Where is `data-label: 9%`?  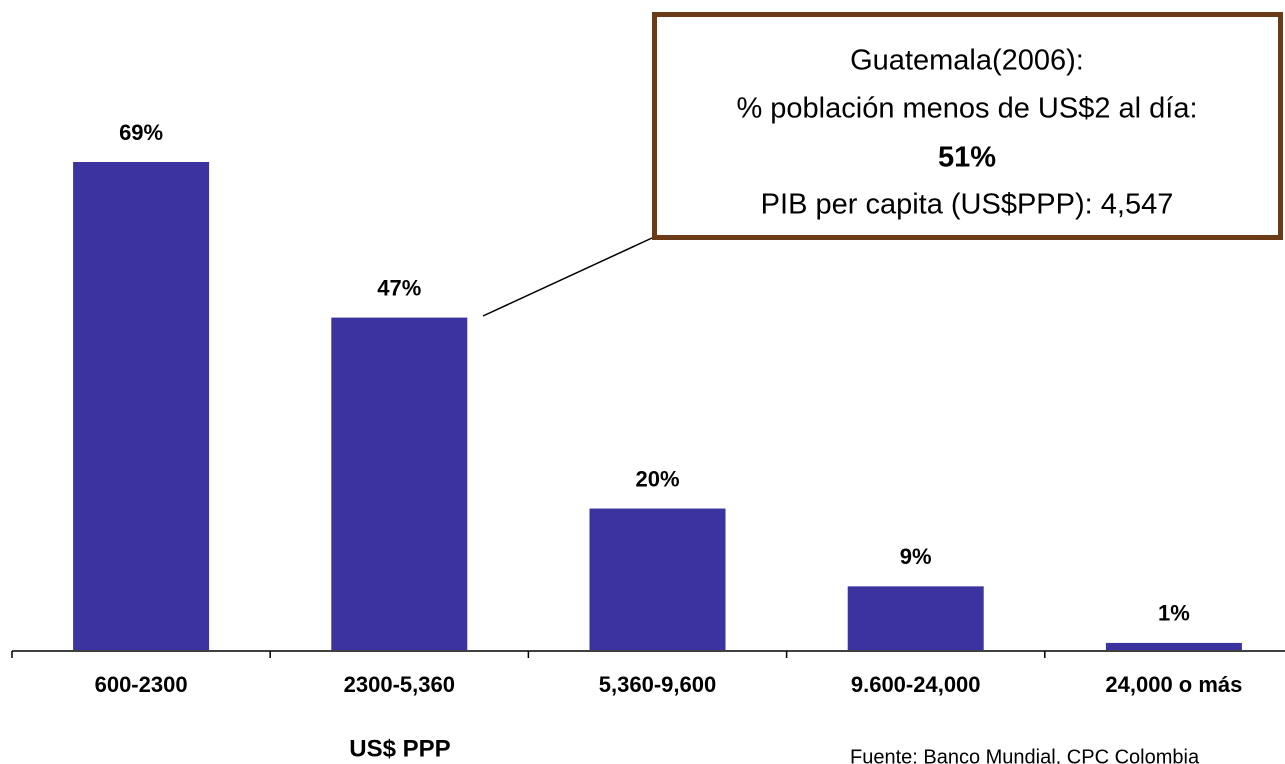 data-label: 9% is located at coordinates (916, 556).